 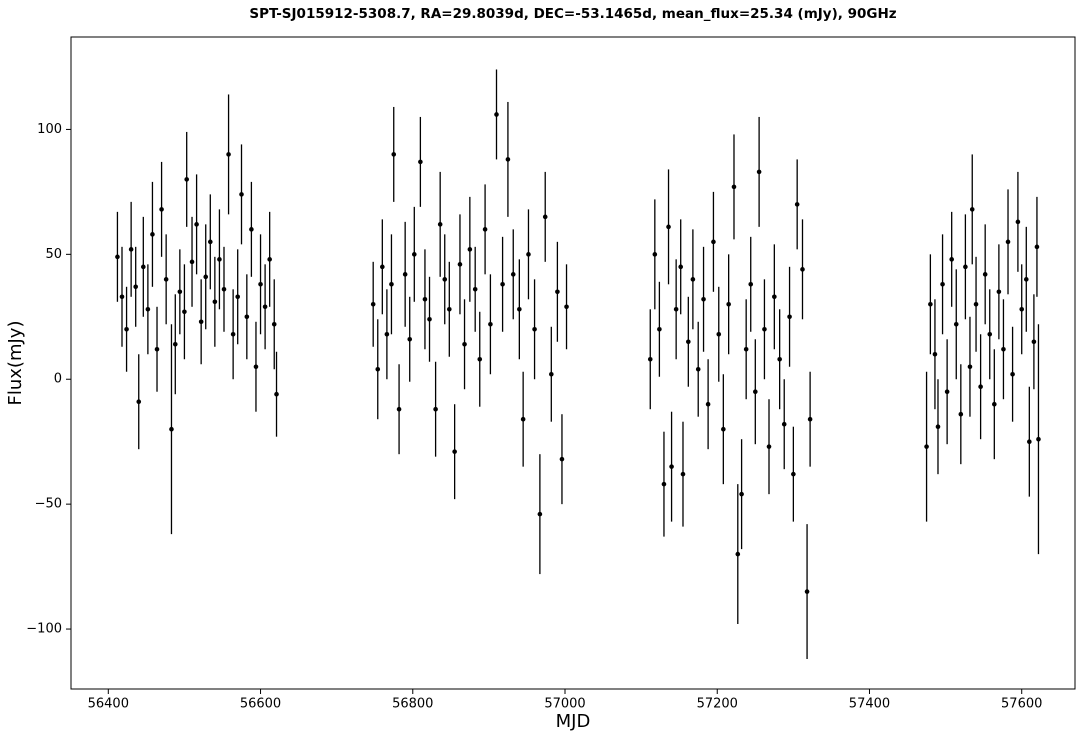 What do you see at coordinates (48, 504) in the screenshot?
I see `y-tick-label: −50` at bounding box center [48, 504].